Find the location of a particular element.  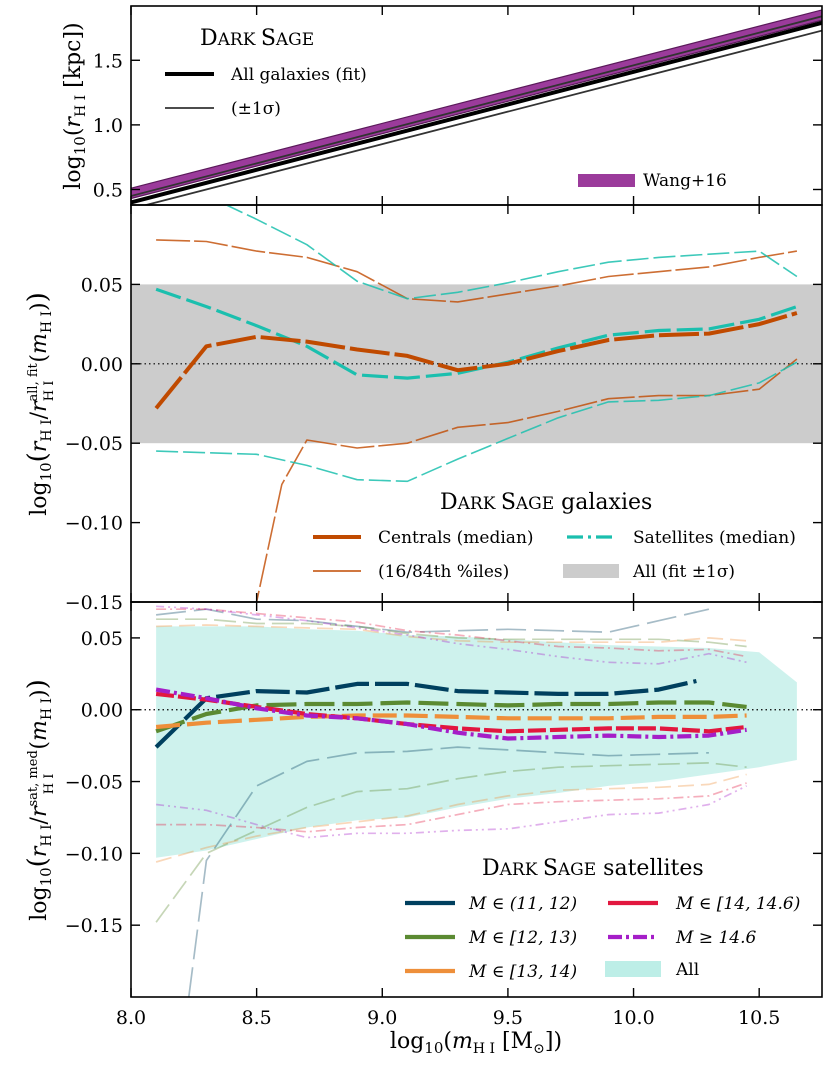

middle-ytick-label: 0.00 is located at coordinates (102, 365).